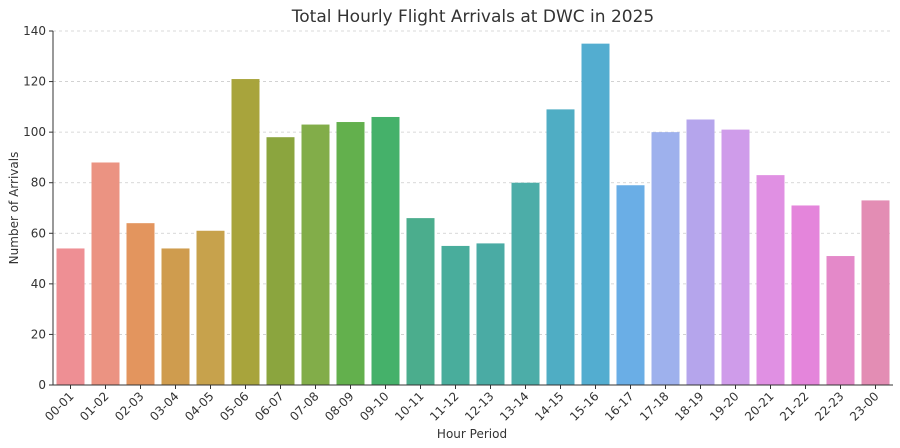  I want to click on x-tick-label: 21-22, so click(794, 406).